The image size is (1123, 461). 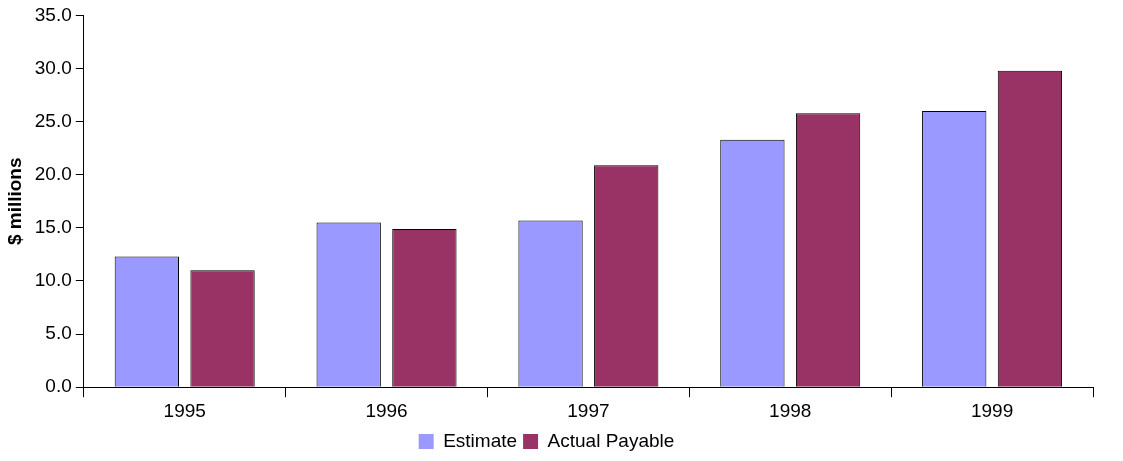 I want to click on y-tick-label: 5.0, so click(x=58, y=333).